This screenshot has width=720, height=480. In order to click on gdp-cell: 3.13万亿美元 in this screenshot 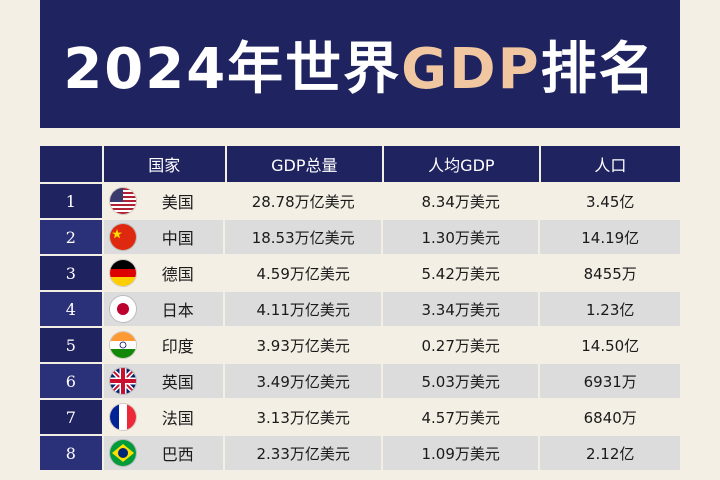, I will do `click(302, 417)`.